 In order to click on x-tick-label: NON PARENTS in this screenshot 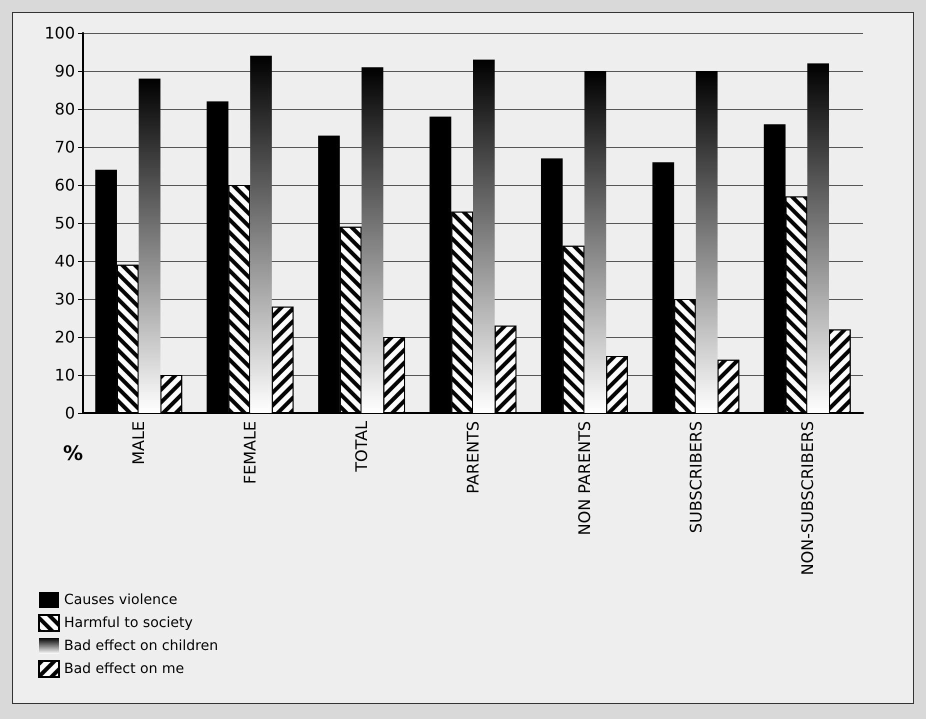, I will do `click(584, 478)`.